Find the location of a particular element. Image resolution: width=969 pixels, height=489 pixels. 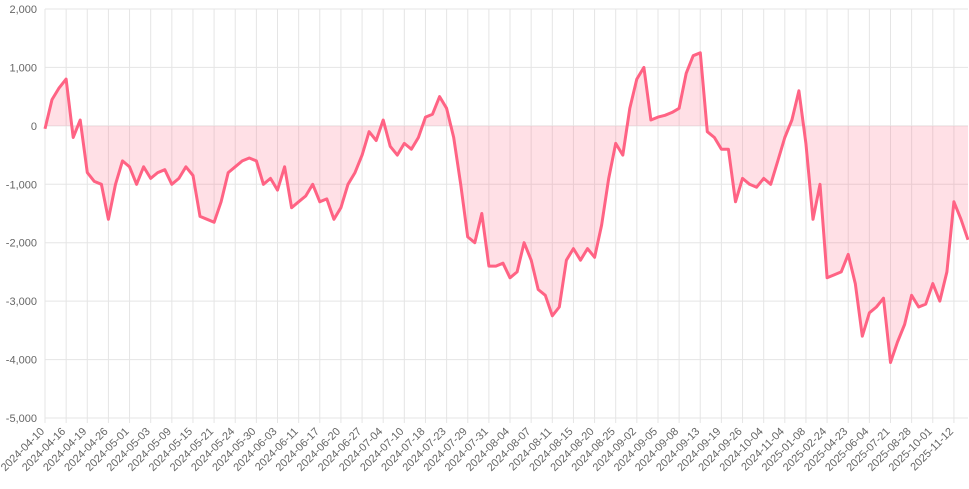

y-tick-label: -4,000 is located at coordinates (21, 361).